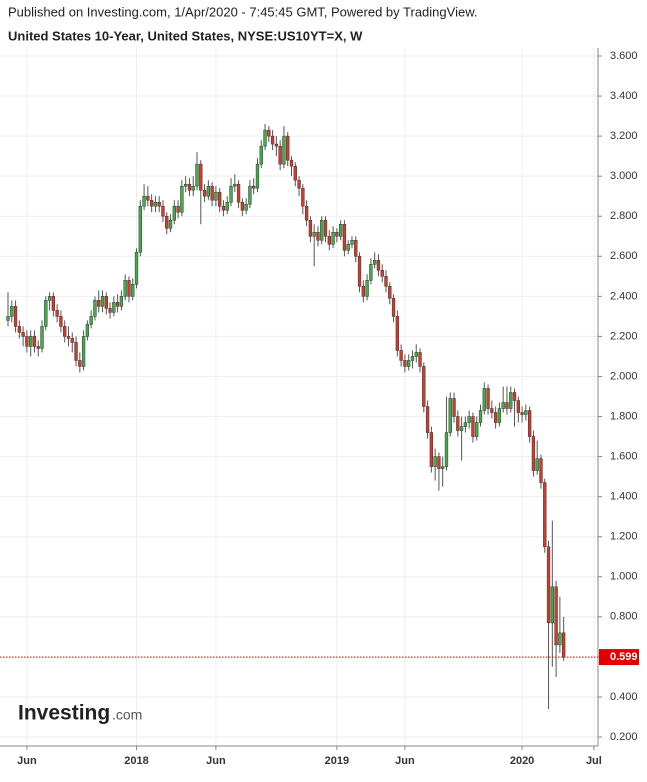  I want to click on x-tick-label: 2018, so click(136, 761).